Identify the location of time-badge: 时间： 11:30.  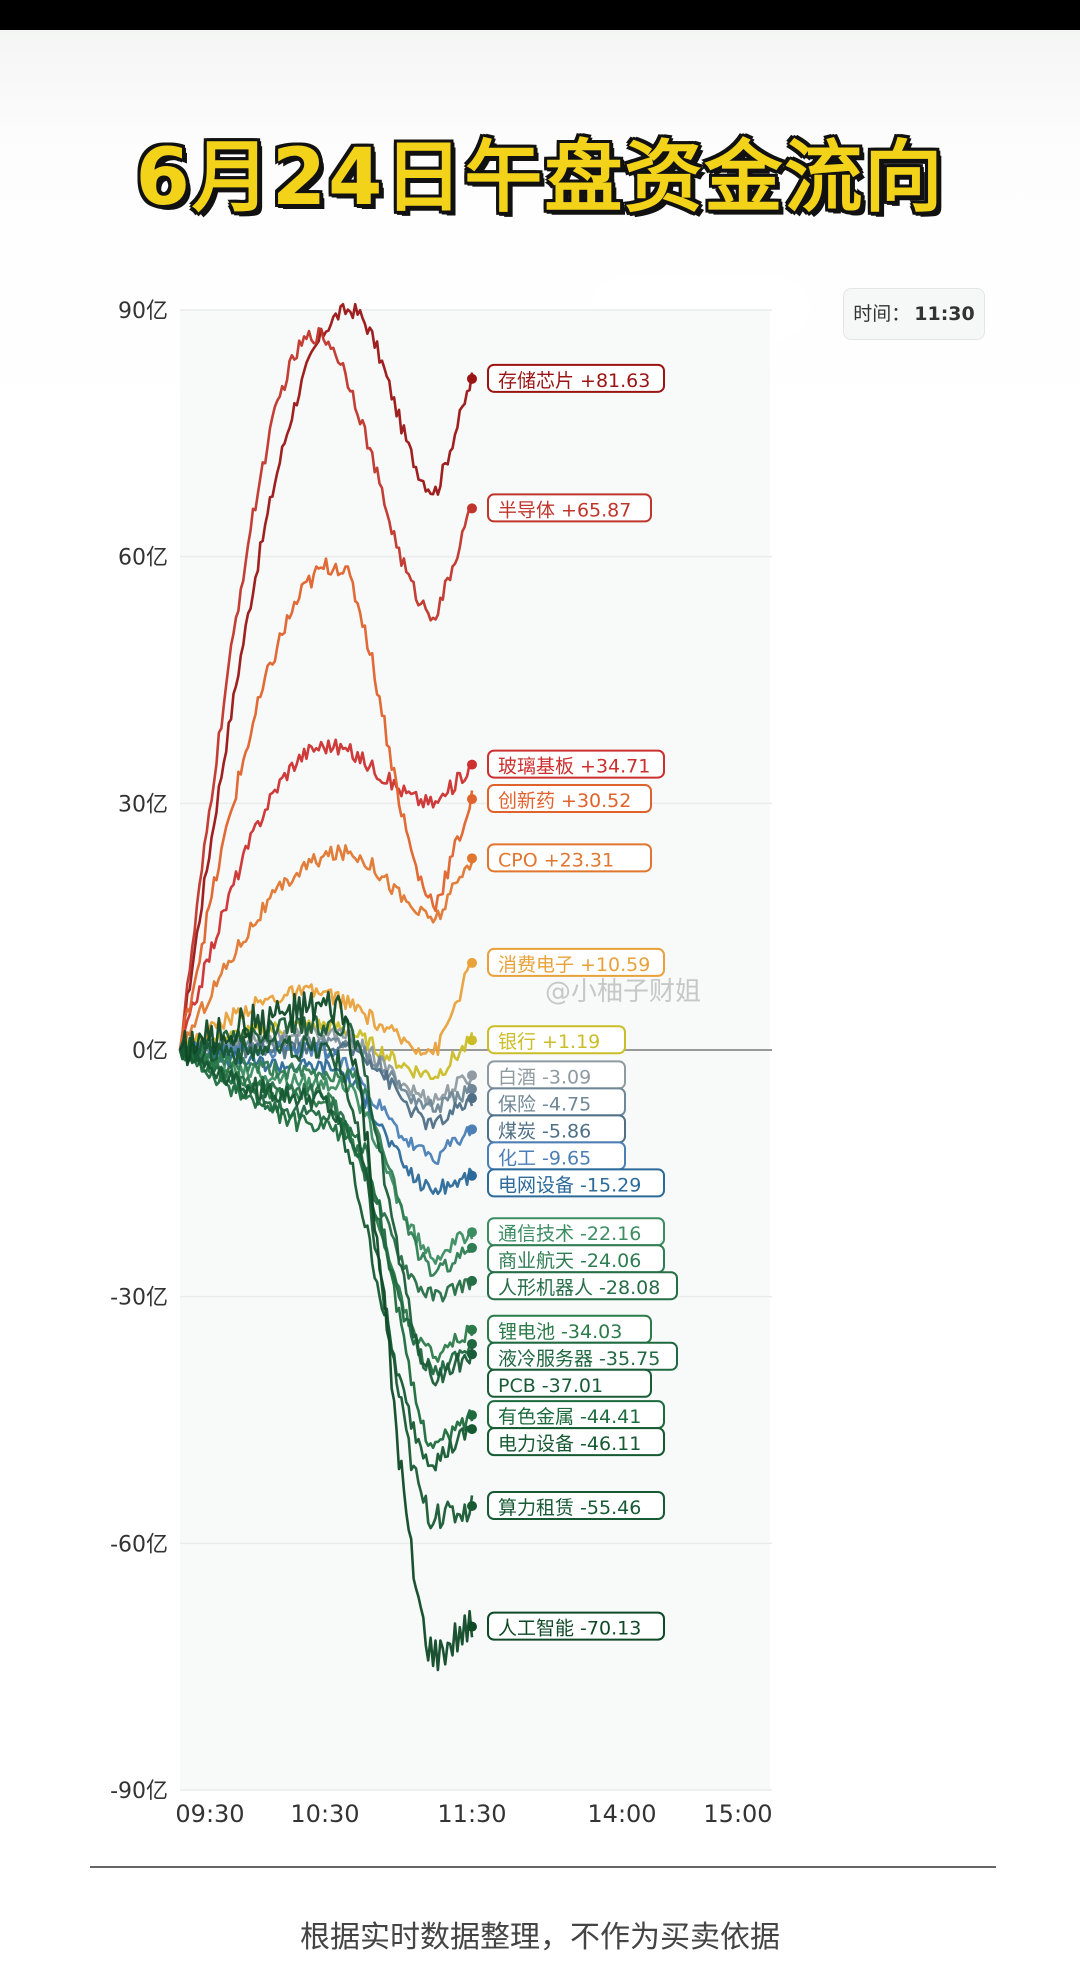
(914, 314).